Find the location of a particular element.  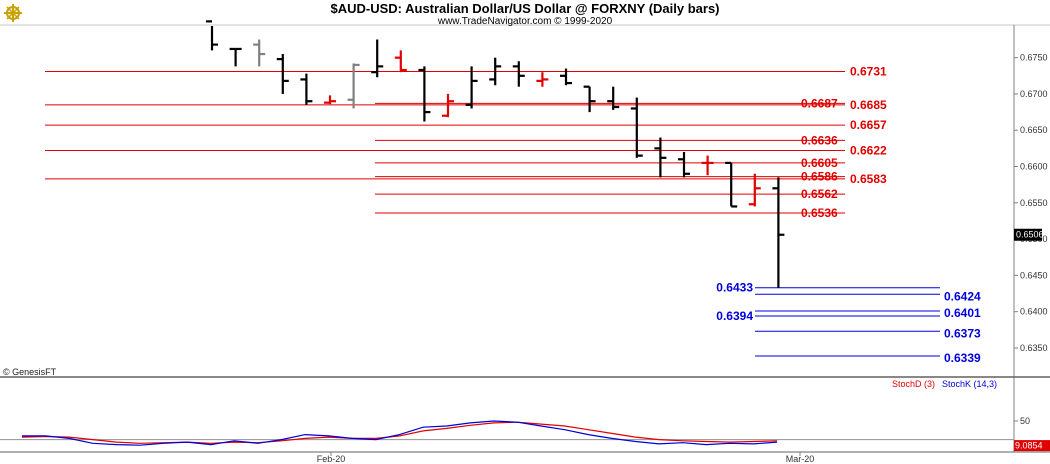

resistance-label: 0.6562 is located at coordinates (819, 194).